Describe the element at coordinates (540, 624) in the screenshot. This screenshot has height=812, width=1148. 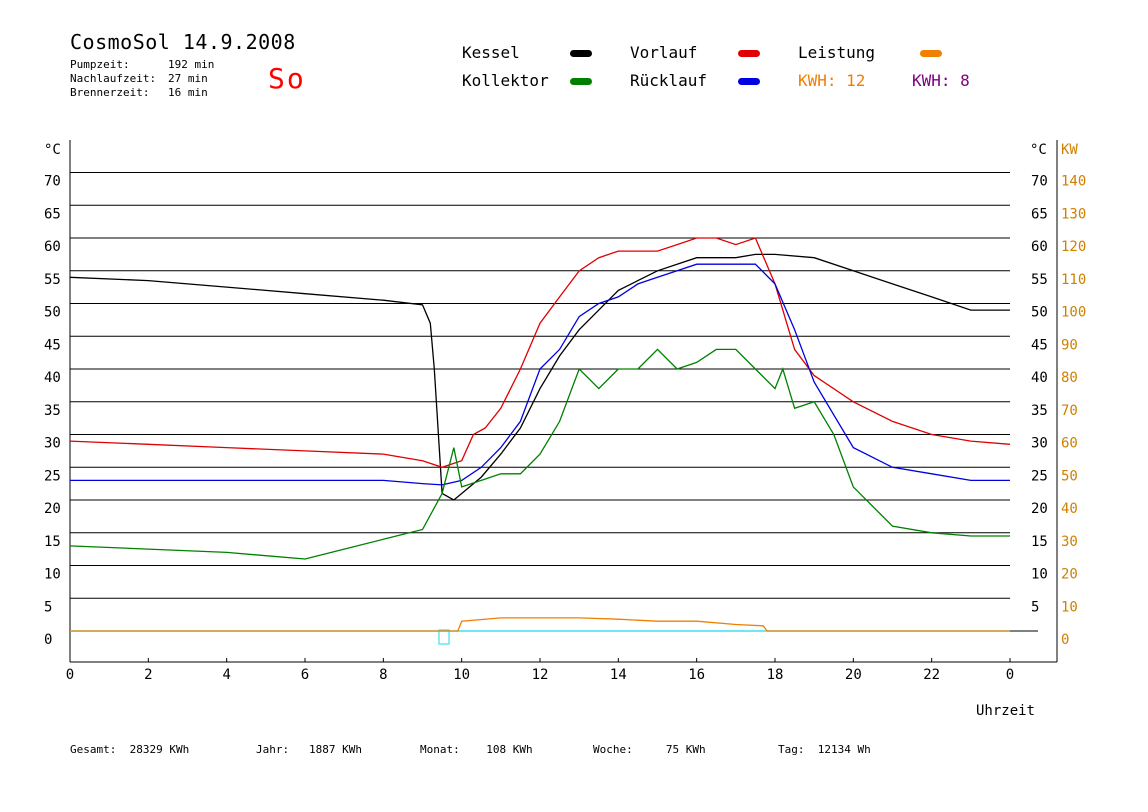
I see `series-line-leistung` at that location.